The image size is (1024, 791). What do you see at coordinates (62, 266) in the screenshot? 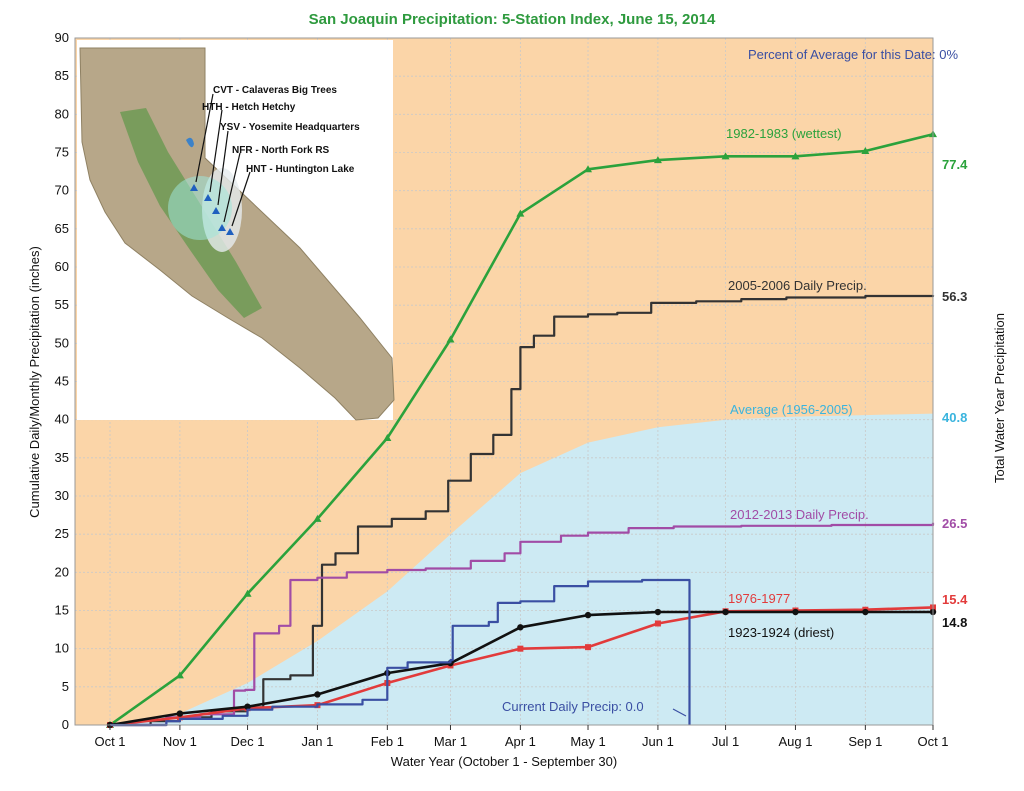
I see `y-tick-label: 60` at bounding box center [62, 266].